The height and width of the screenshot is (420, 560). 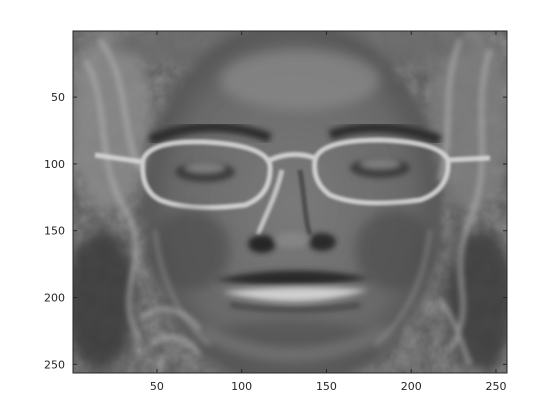 What do you see at coordinates (241, 386) in the screenshot?
I see `x-tick-label: 100` at bounding box center [241, 386].